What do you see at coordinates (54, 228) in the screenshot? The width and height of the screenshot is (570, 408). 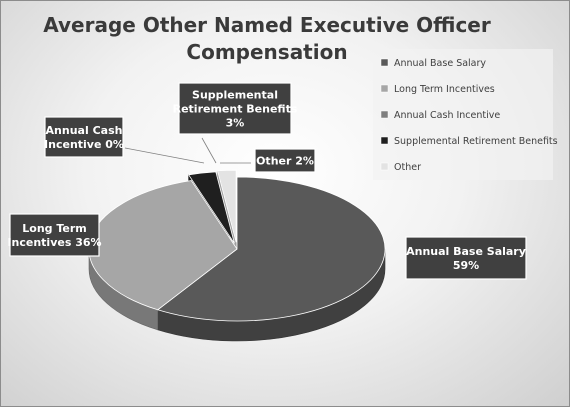 I see `data-label-long-term-incentives: Long Term` at bounding box center [54, 228].